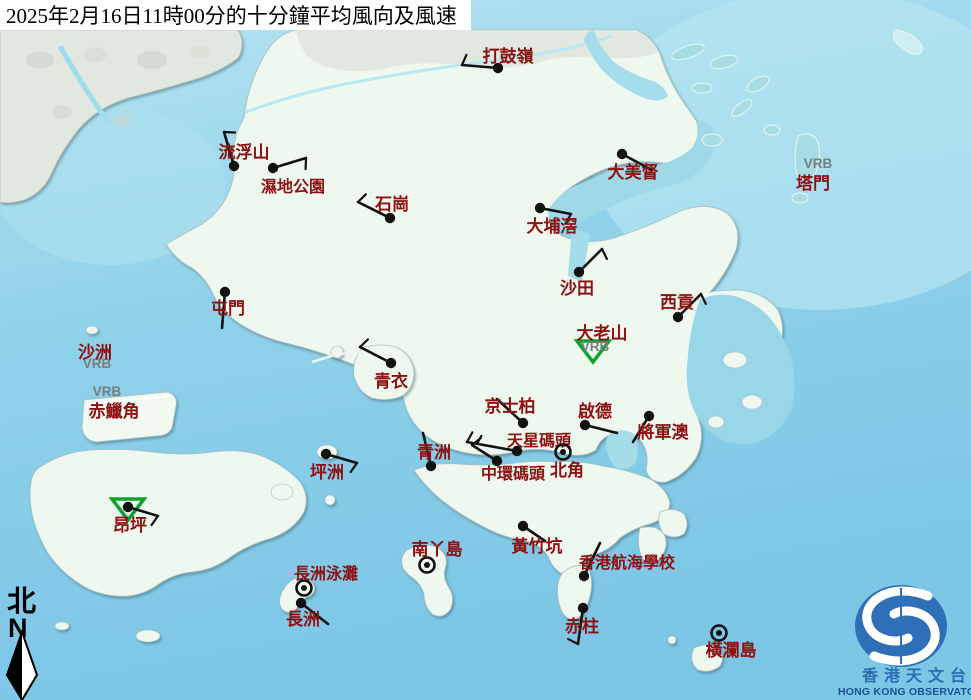 The image size is (971, 700). I want to click on land-airport-island, so click(129, 417).